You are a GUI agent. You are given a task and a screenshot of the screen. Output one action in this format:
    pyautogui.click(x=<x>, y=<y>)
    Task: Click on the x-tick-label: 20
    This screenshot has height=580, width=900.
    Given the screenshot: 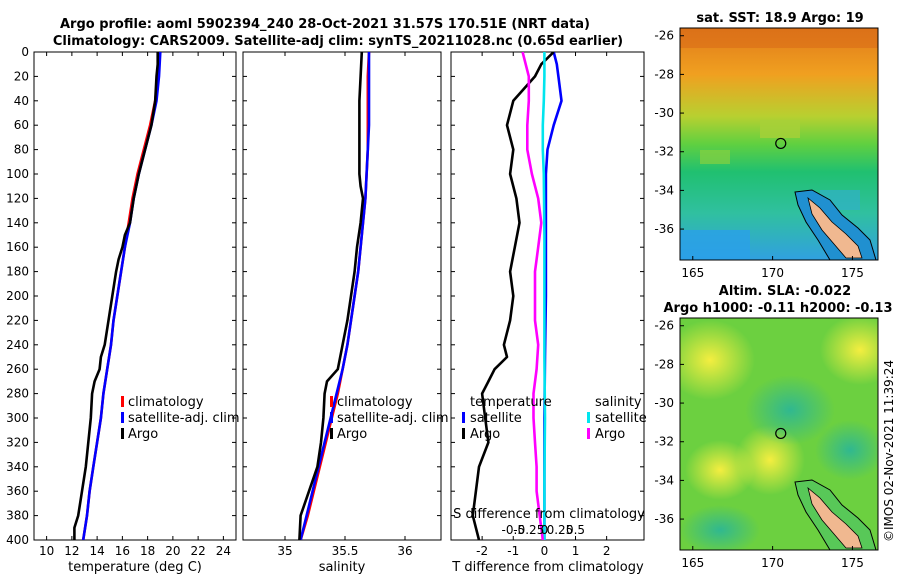 What is the action you would take?
    pyautogui.click(x=172, y=551)
    